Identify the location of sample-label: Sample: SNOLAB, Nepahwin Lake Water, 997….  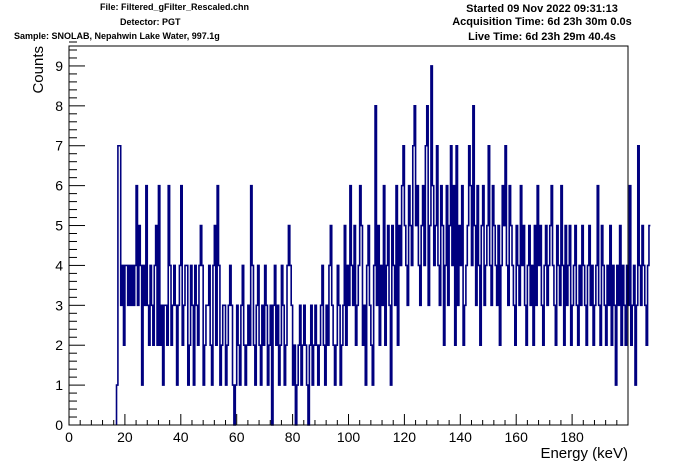
(117, 36).